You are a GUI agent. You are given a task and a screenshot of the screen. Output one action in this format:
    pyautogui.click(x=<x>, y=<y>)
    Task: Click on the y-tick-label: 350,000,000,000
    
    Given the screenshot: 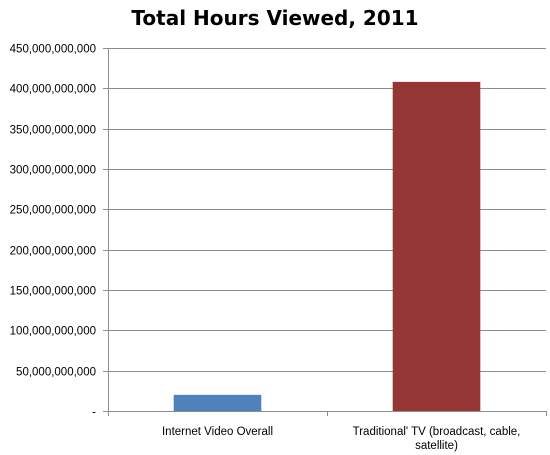 What is the action you would take?
    pyautogui.click(x=53, y=131)
    